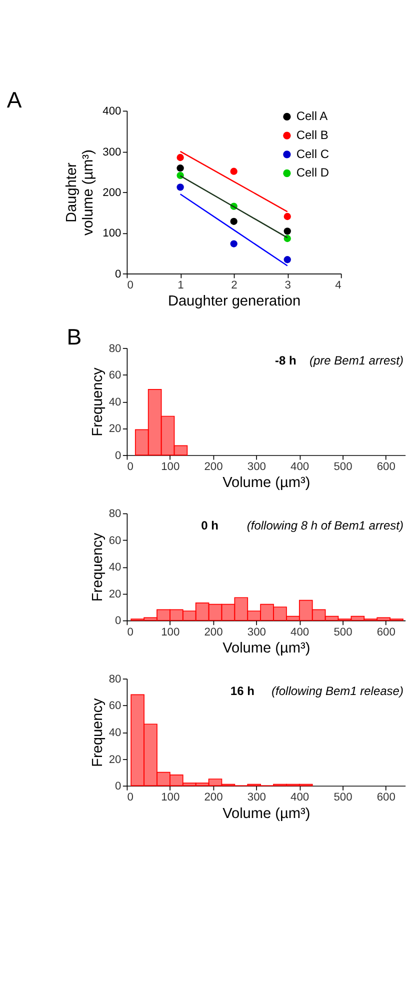  Describe the element at coordinates (112, 192) in the screenshot. I see `y-tick-label: 200` at that location.